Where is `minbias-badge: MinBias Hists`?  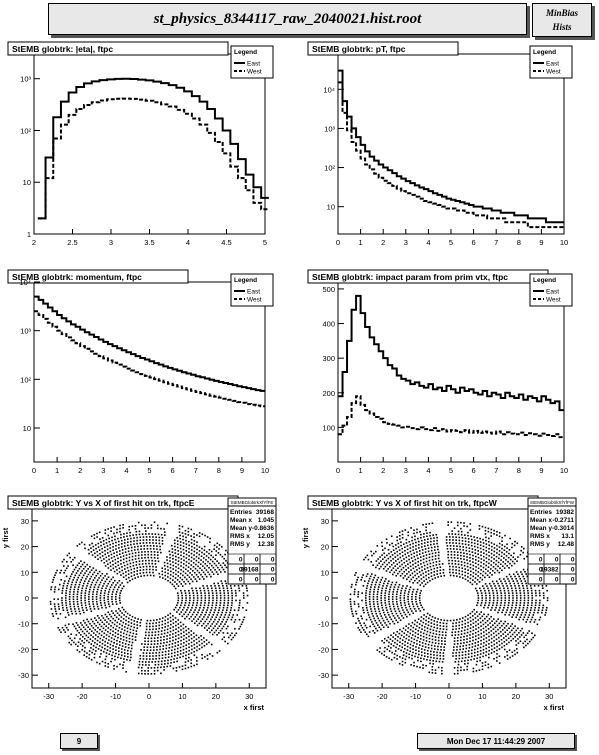 minbias-badge: MinBias Hists is located at coordinates (562, 20).